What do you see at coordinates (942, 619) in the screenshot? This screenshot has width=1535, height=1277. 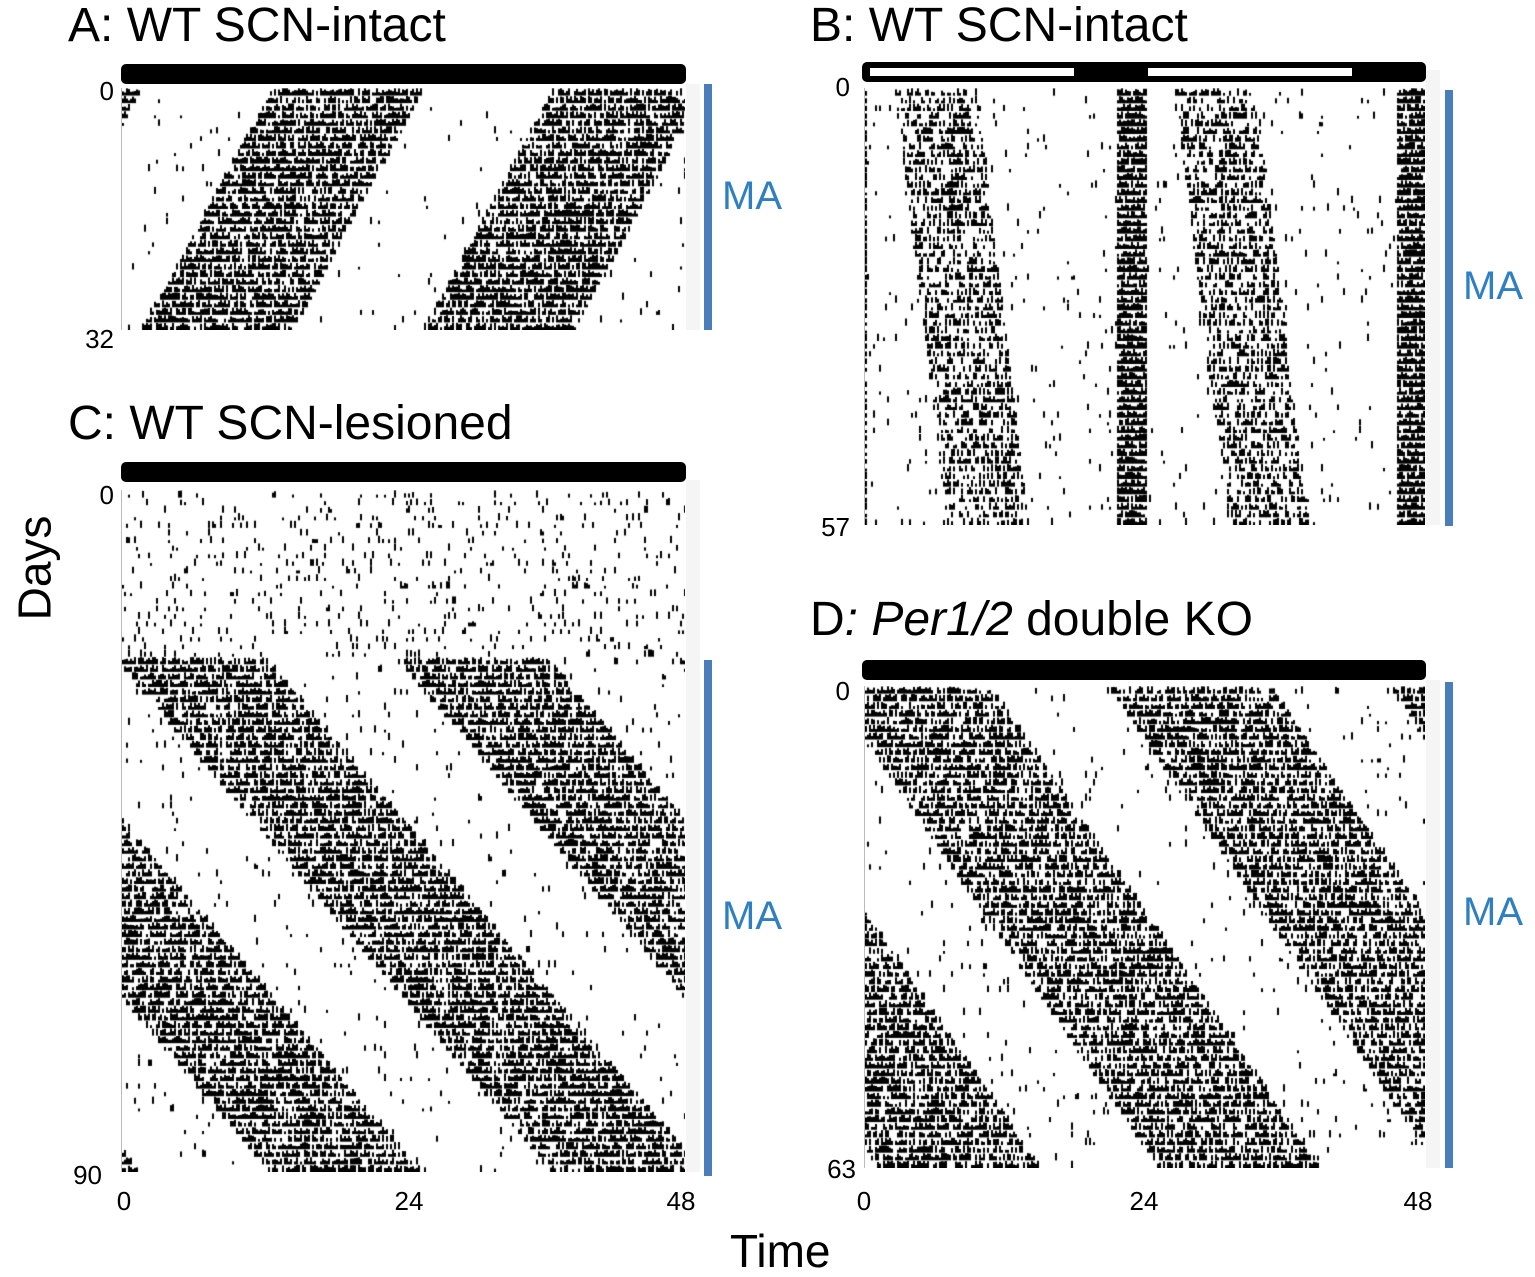 I see `panel-d-title-italic: Per1/2` at bounding box center [942, 619].